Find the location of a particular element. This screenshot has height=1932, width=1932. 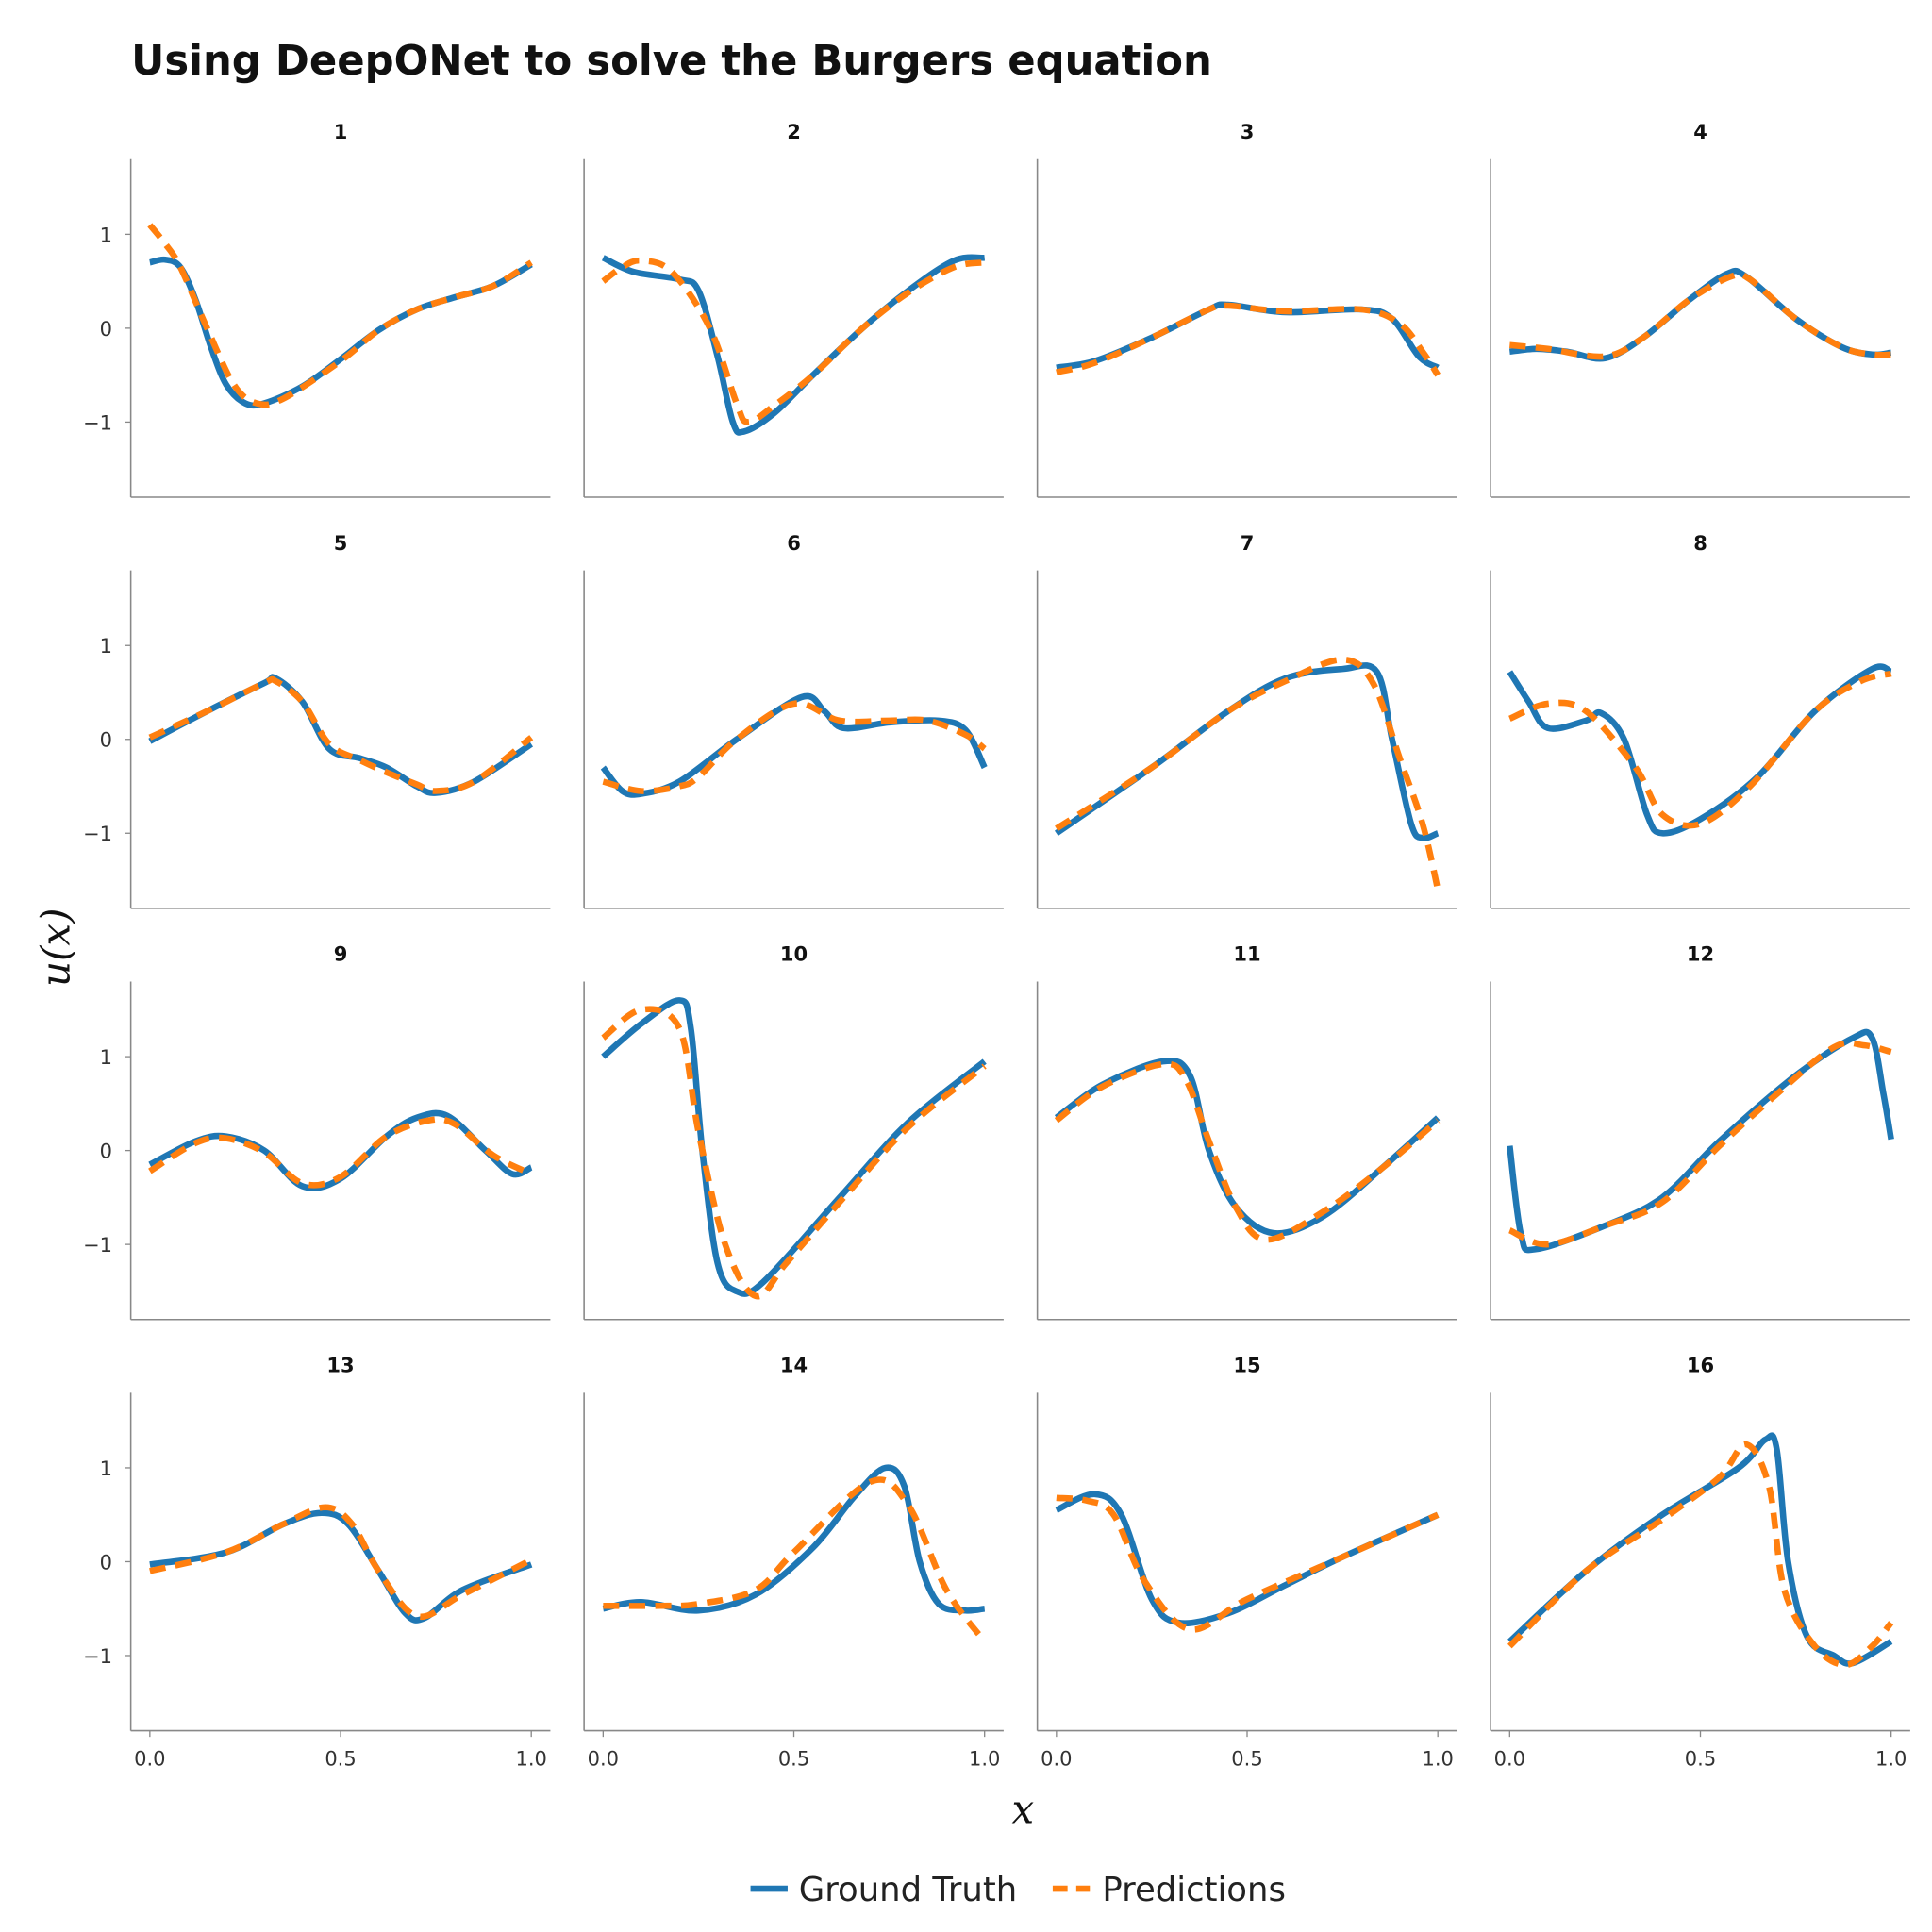

panel-16: 16 0.0 0.5 1.0 is located at coordinates (1700, 1562).